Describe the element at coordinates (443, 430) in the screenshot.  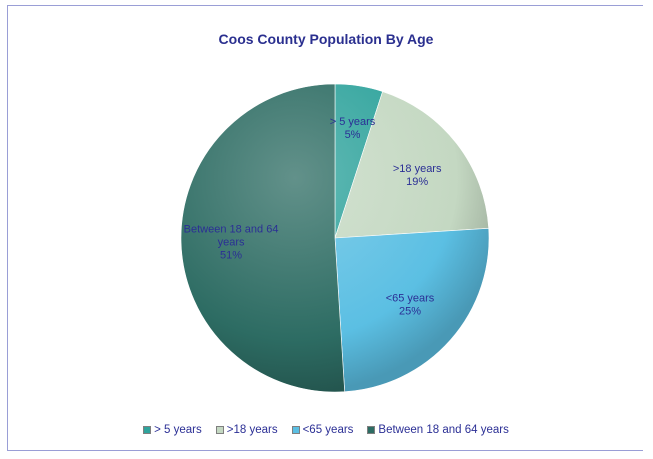
I see `legend-label-18-to-64: Between 18 and 64 years` at that location.